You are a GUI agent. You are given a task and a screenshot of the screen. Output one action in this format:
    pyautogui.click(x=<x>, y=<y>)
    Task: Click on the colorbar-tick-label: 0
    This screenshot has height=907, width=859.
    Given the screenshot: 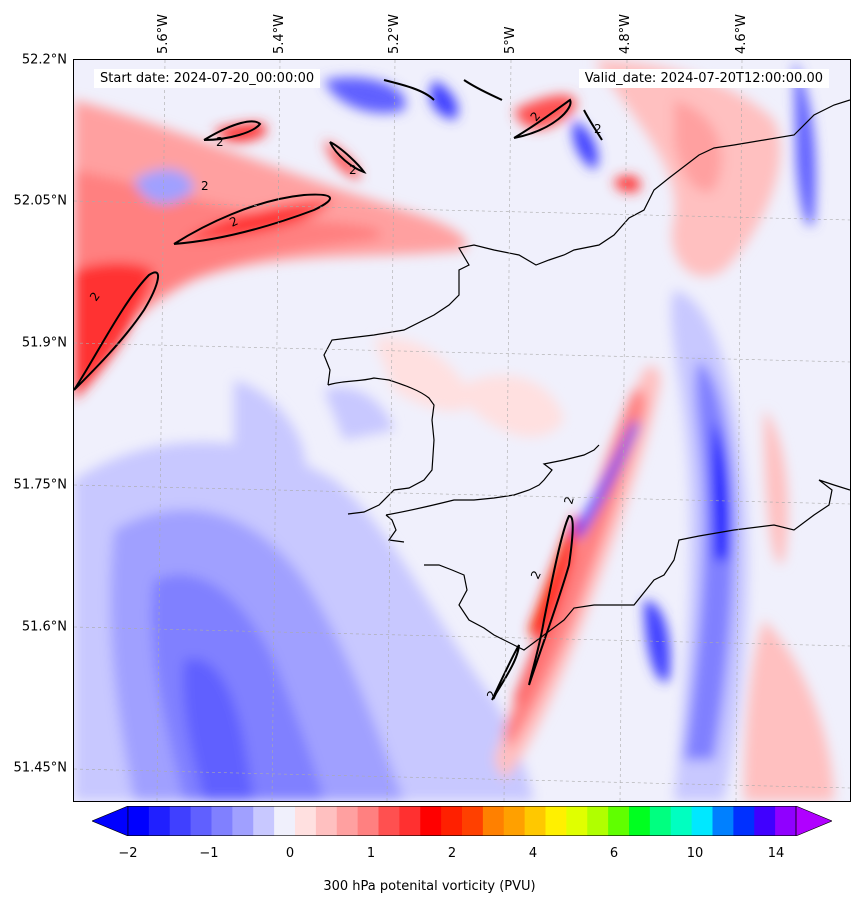 What is the action you would take?
    pyautogui.click(x=290, y=853)
    